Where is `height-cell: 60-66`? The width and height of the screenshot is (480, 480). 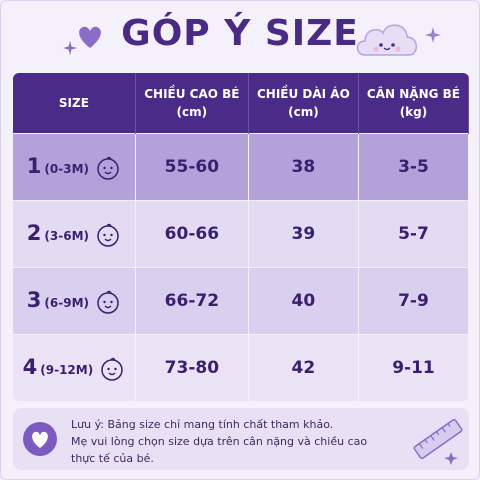
height-cell: 60-66 is located at coordinates (192, 234).